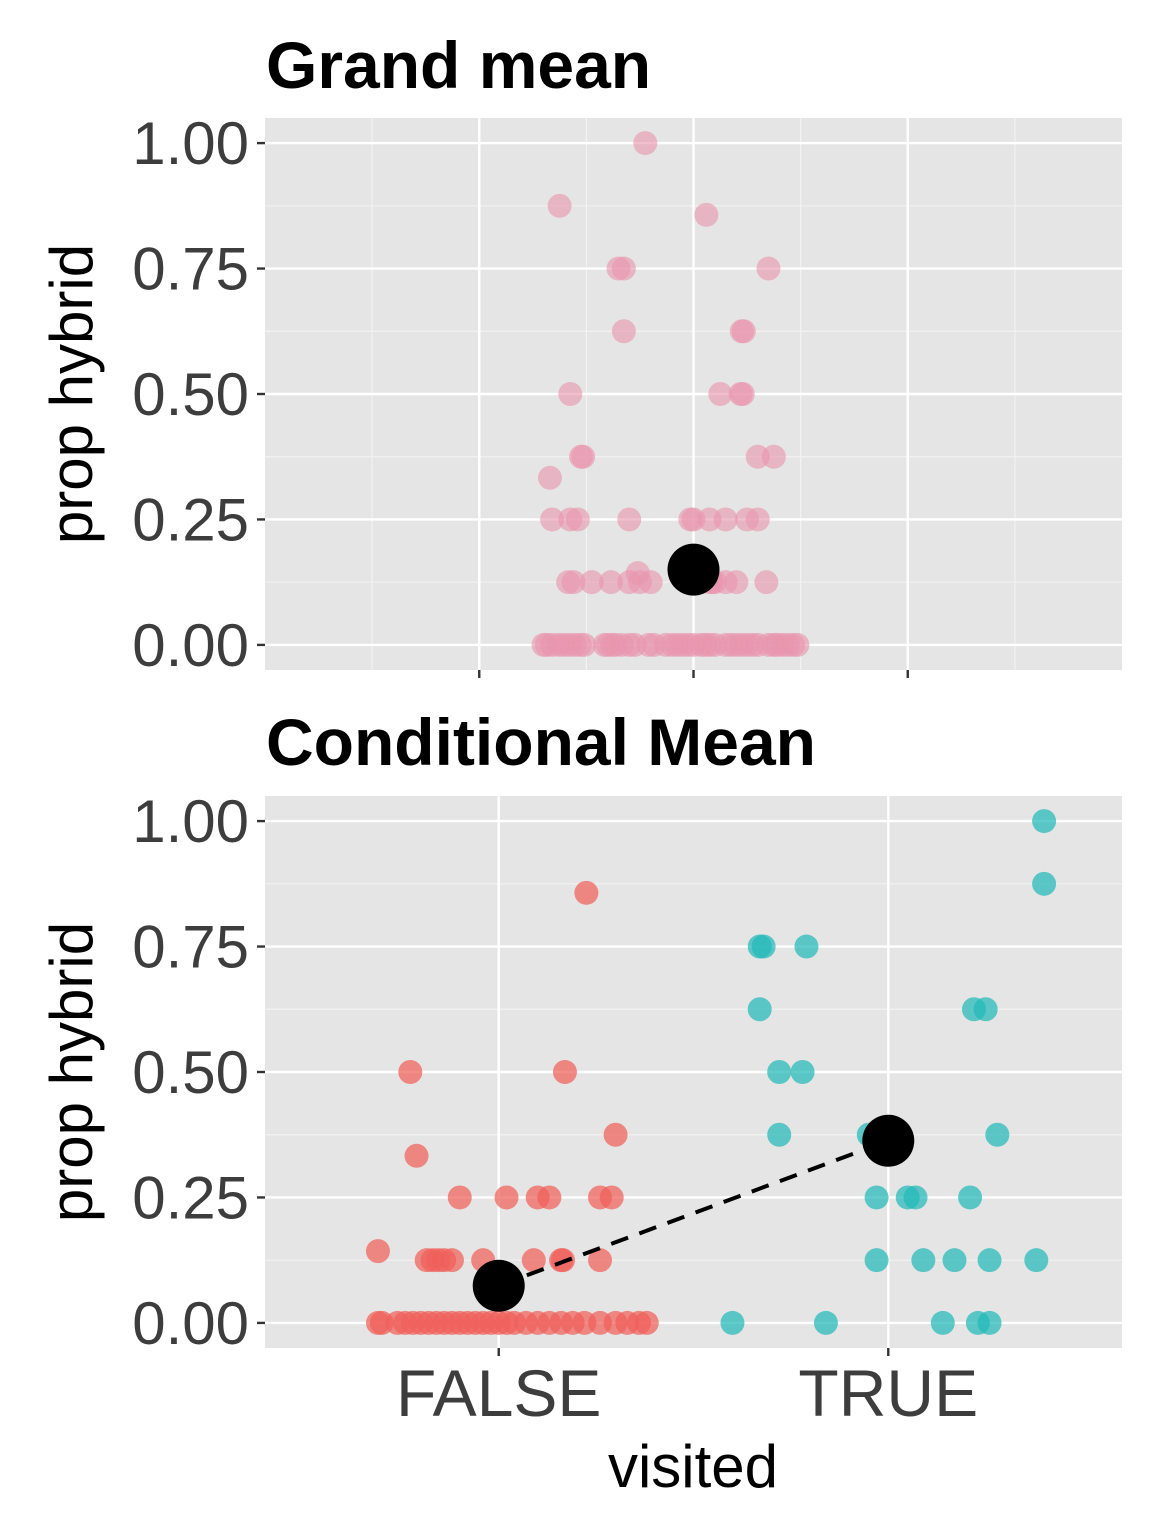 The width and height of the screenshot is (1152, 1536). I want to click on grand-mean-title: Grand mean, so click(458, 65).